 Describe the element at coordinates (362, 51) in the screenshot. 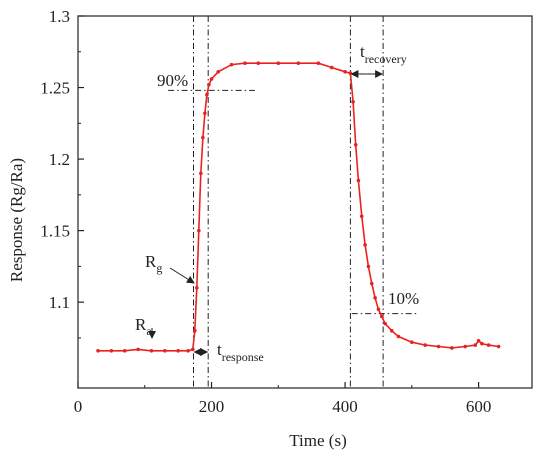

I see `label-t-recovery-main: t` at that location.